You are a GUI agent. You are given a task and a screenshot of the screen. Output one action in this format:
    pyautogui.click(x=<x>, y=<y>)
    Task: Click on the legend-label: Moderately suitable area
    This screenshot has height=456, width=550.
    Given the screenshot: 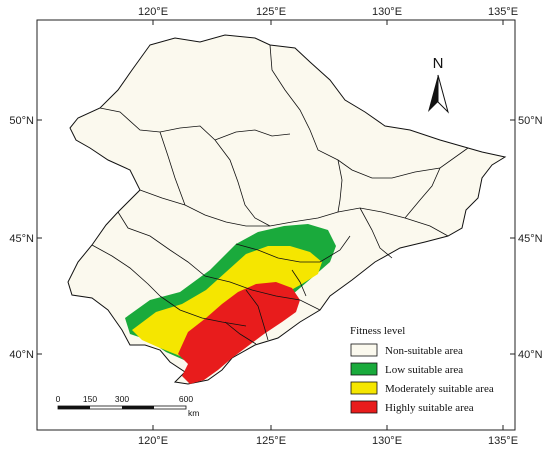 What is the action you would take?
    pyautogui.click(x=439, y=389)
    